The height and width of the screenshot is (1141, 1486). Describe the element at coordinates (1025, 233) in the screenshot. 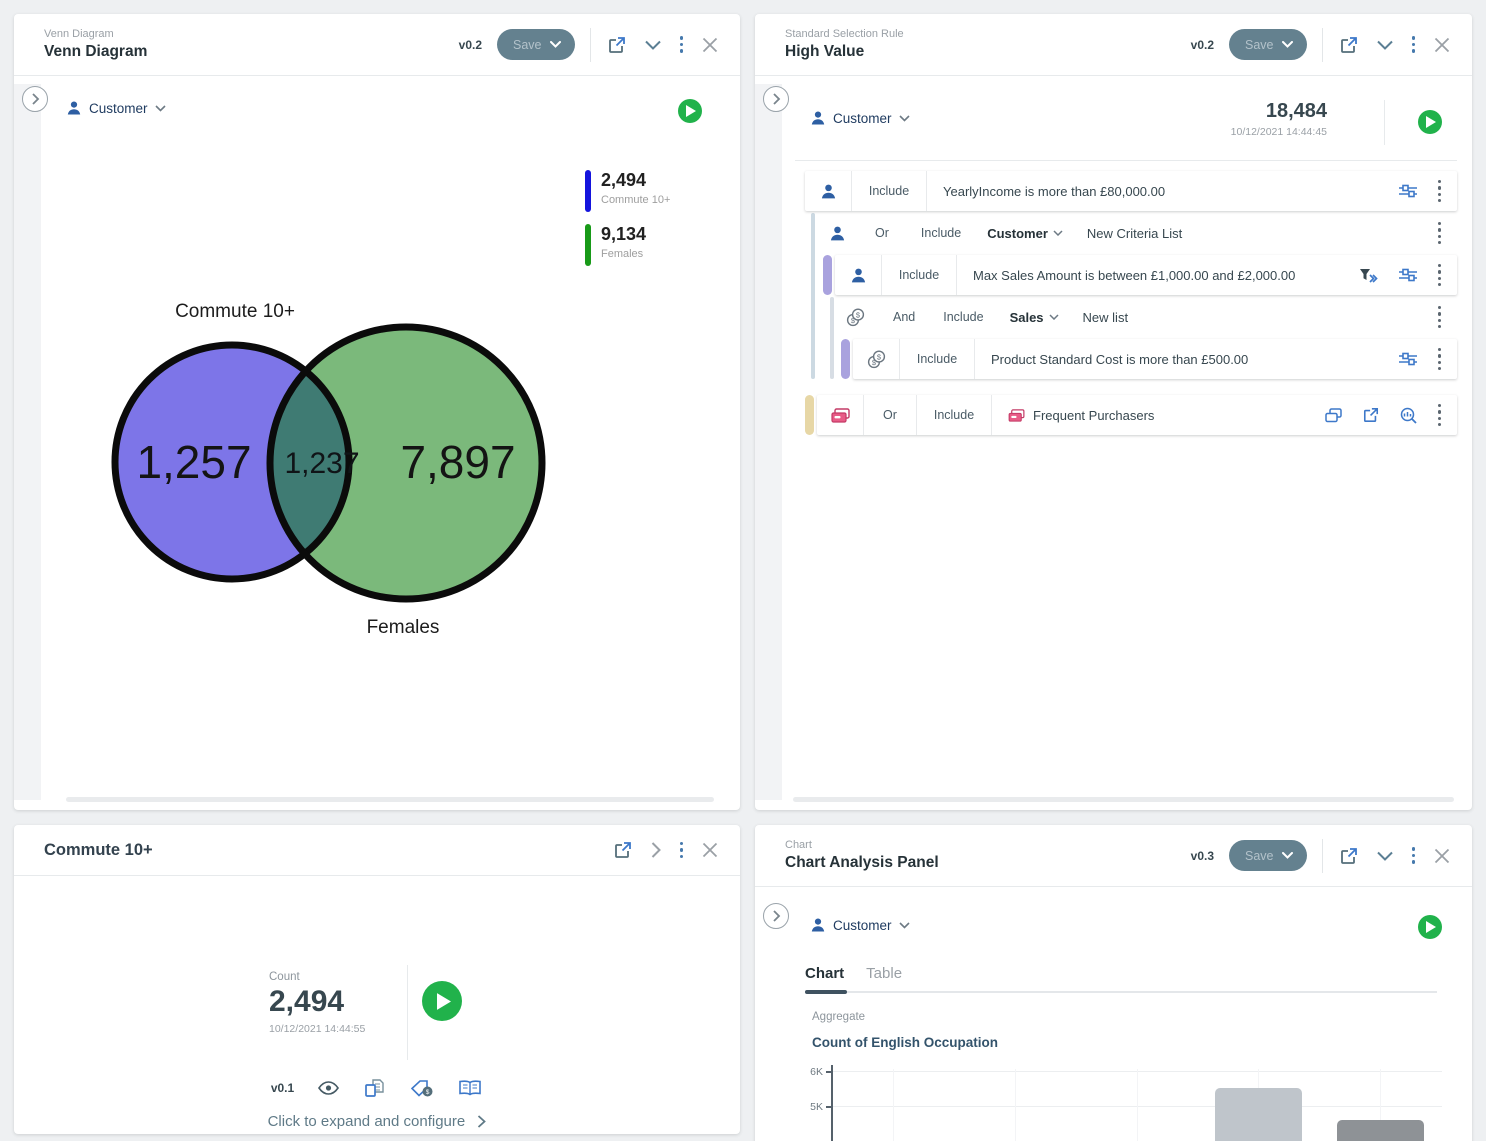

I see `entity-dropdown: Customer` at that location.